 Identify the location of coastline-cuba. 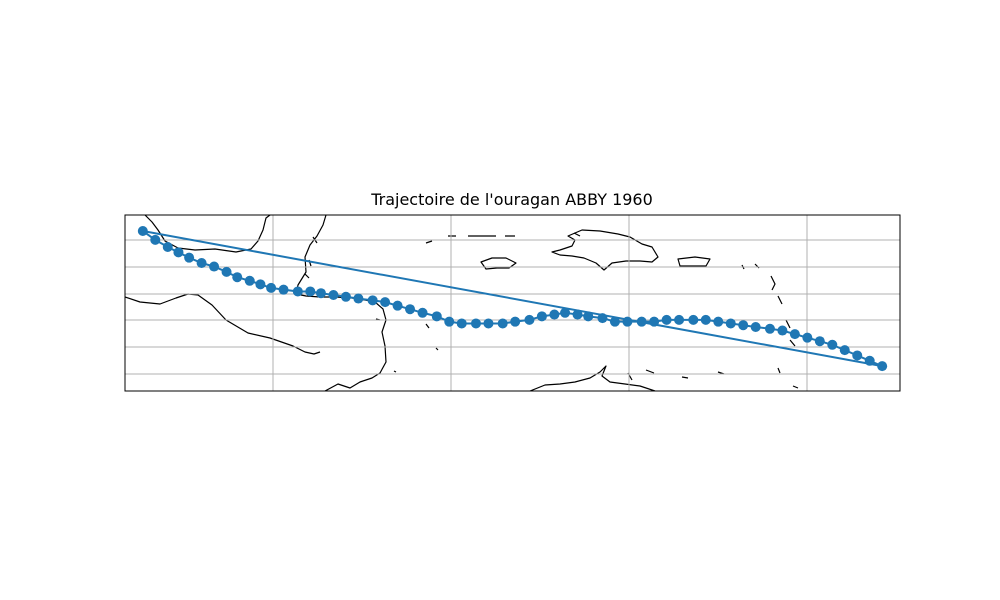
(503, 238).